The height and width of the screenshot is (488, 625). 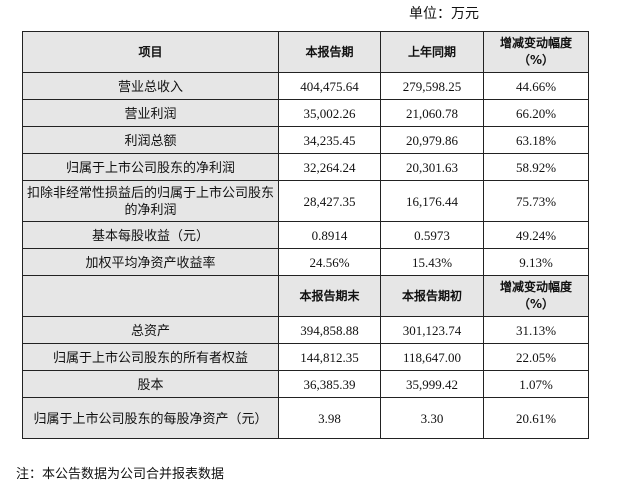 I want to click on cell-value: 63.18%, so click(x=536, y=140).